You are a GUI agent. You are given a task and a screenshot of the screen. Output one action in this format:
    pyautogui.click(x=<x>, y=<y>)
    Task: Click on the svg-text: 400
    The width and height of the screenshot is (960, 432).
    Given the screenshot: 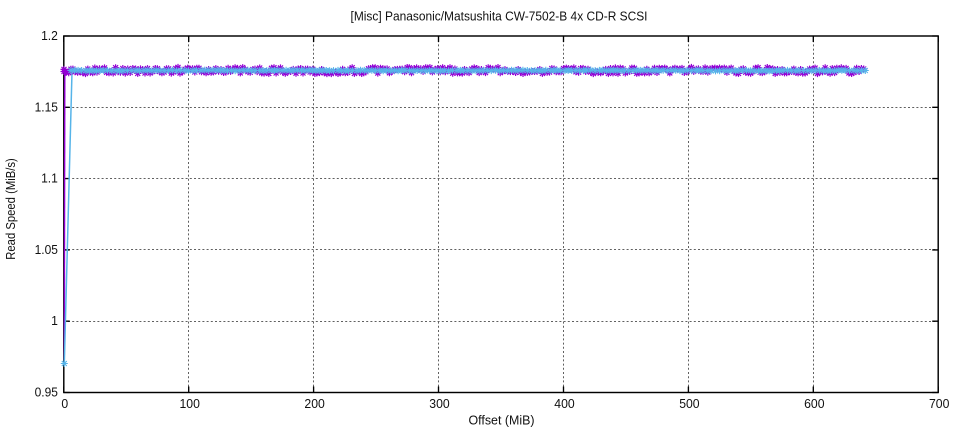 What is the action you would take?
    pyautogui.click(x=564, y=403)
    